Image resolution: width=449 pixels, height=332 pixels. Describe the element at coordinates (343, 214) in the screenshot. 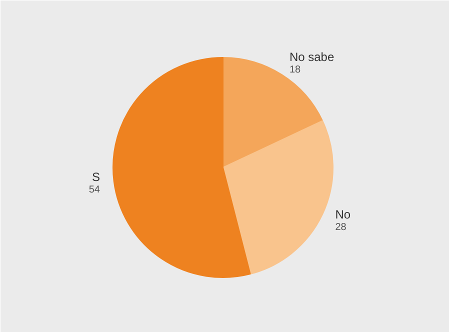

I see `slice-label: No` at that location.